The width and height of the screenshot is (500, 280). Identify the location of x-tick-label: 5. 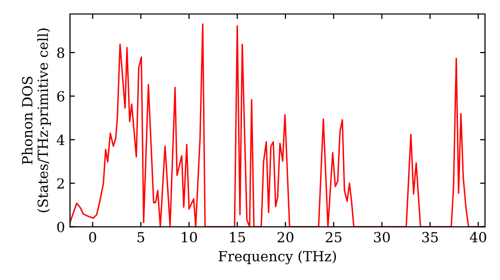
(141, 237).